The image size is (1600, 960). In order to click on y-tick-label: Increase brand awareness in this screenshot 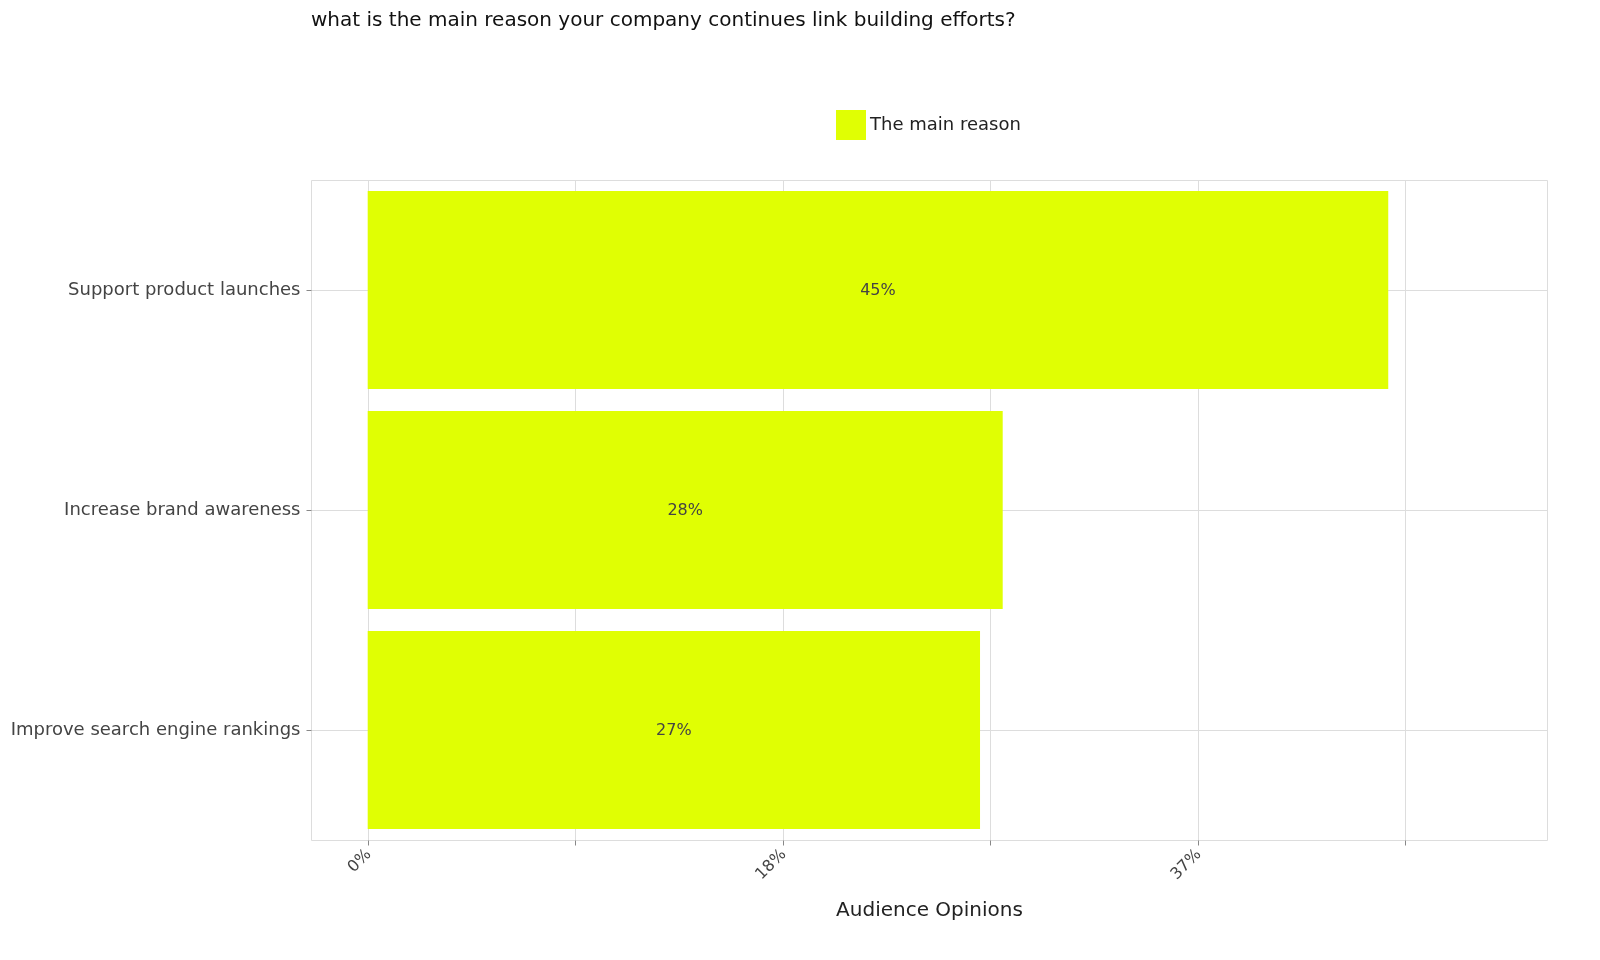, I will do `click(182, 508)`.